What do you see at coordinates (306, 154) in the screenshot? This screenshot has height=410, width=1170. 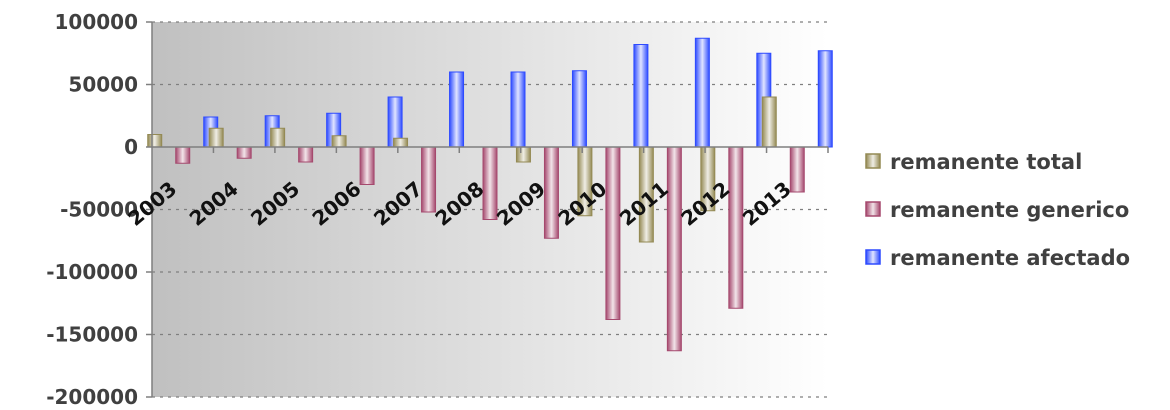 I see `bar-remanente-generico-2005` at bounding box center [306, 154].